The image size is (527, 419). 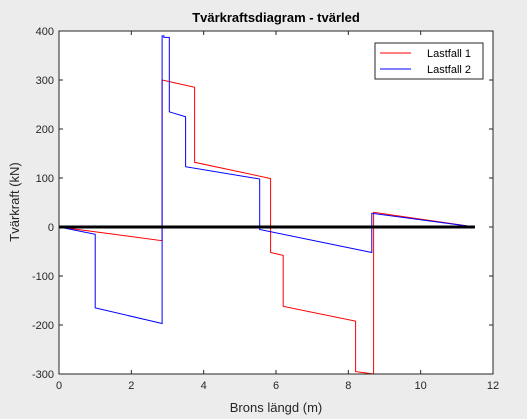 I want to click on chart-title: Tvärkraftsdiagram - tvärled, so click(x=276, y=17).